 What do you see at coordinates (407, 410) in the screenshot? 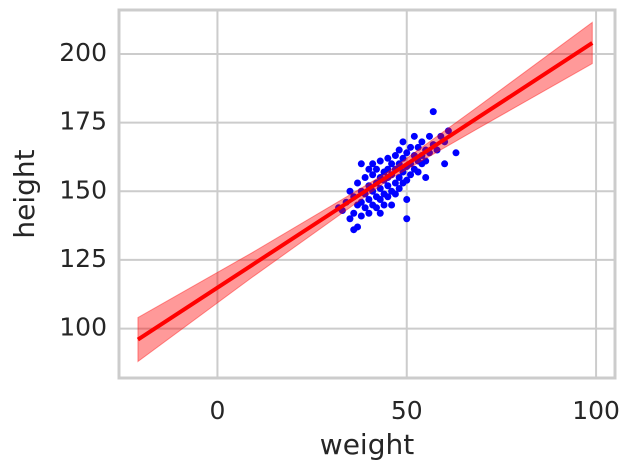
I see `x-tick-label: 50` at bounding box center [407, 410].